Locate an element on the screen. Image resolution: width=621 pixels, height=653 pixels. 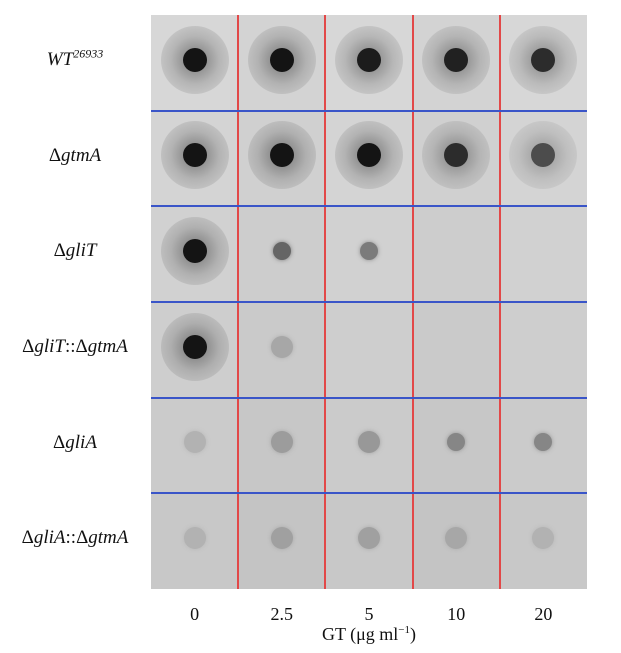
concentration-tick: 2.5 is located at coordinates (282, 614).